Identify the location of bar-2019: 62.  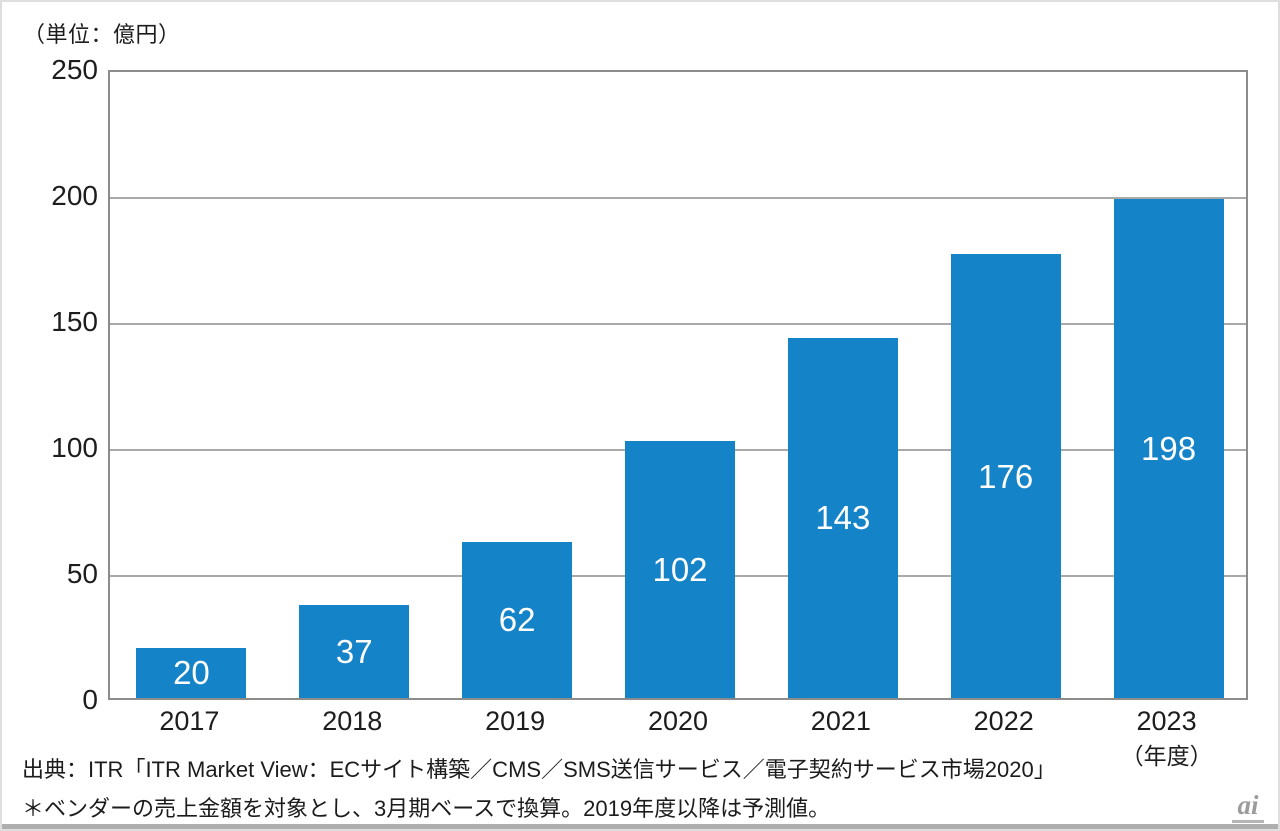
(517, 619).